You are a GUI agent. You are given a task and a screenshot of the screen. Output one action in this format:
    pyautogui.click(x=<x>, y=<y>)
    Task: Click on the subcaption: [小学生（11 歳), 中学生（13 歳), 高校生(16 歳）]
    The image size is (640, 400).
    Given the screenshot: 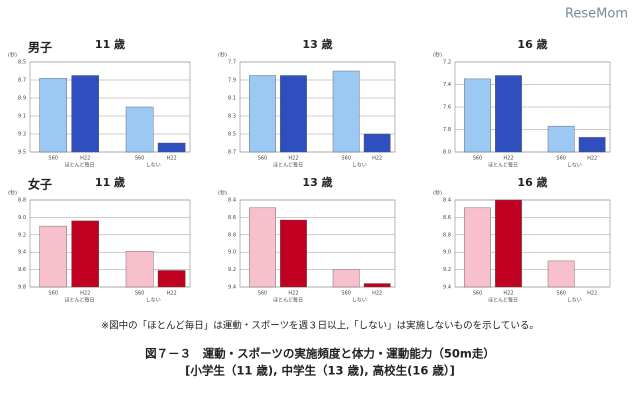 What is the action you would take?
    pyautogui.click(x=320, y=371)
    